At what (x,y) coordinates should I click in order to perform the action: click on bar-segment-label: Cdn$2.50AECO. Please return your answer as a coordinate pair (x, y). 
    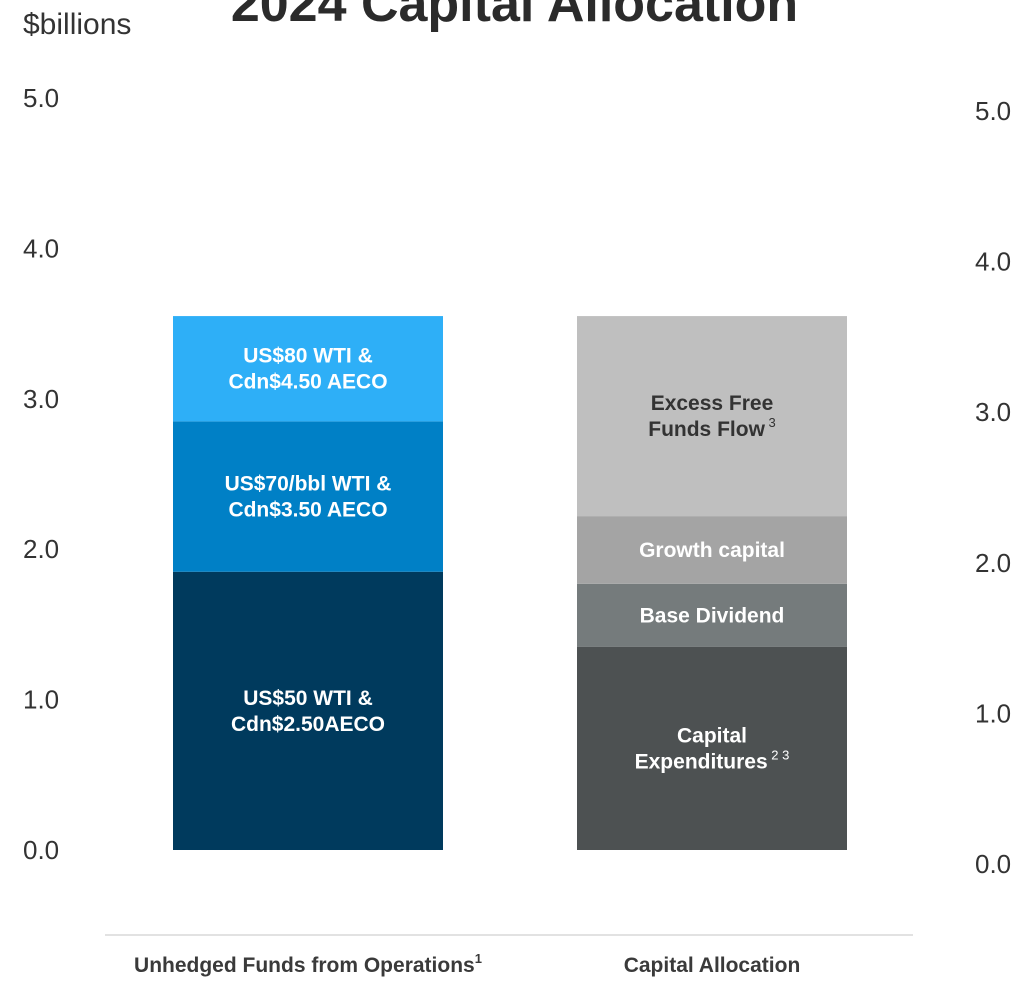
    Looking at the image, I should click on (308, 724).